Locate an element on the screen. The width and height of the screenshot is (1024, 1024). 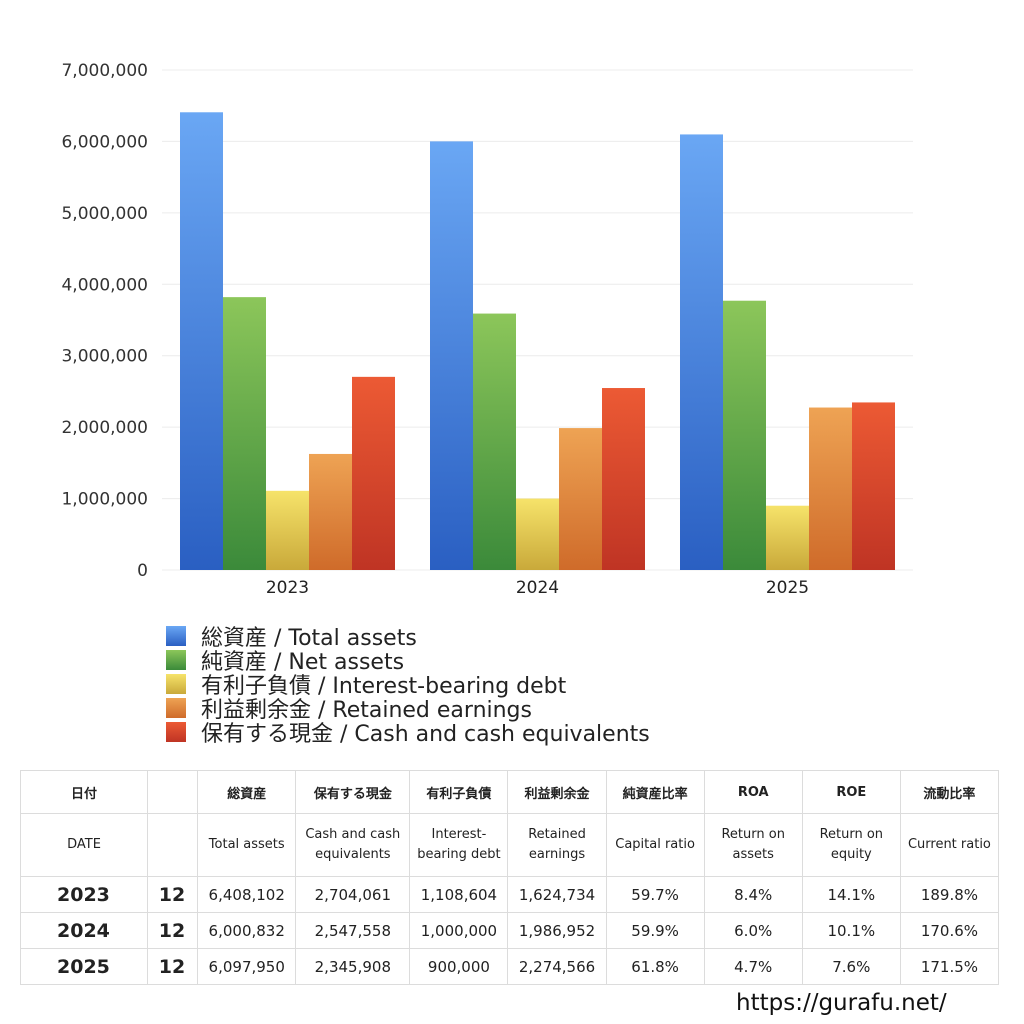
table-cell: 2,345,908 is located at coordinates (353, 966).